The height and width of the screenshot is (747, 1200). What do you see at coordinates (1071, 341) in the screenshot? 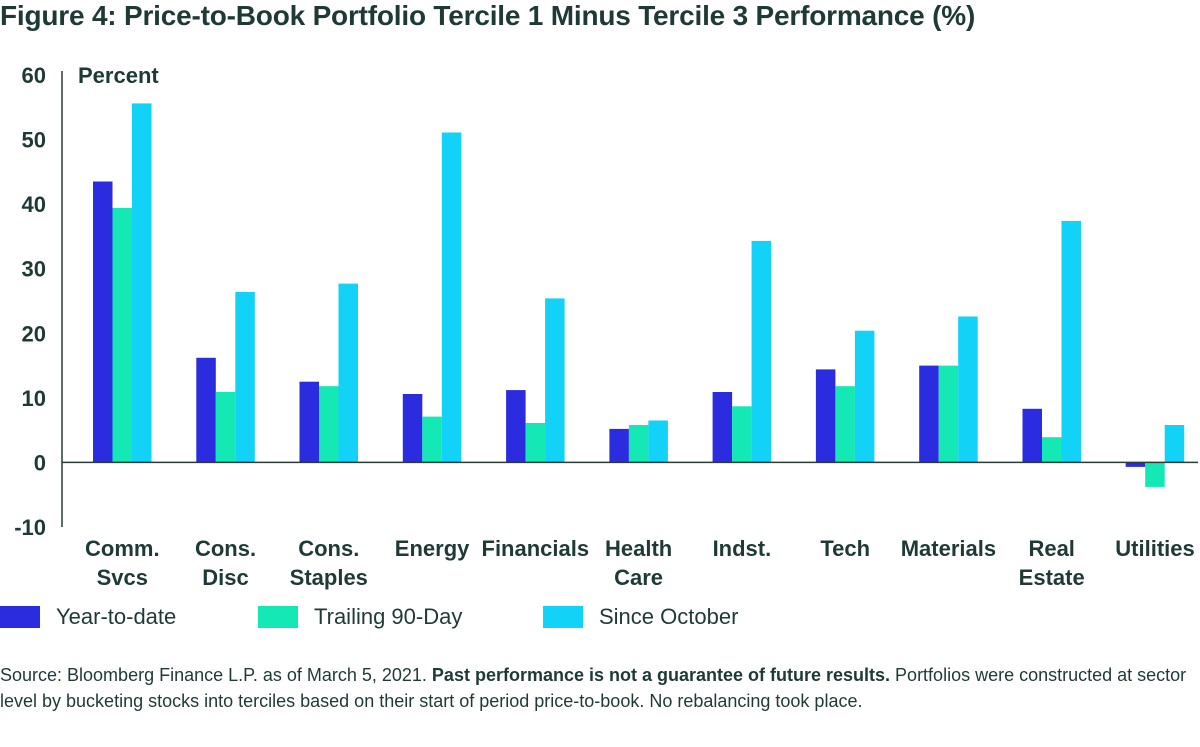
I see `bar-since-october-real-estate` at bounding box center [1071, 341].